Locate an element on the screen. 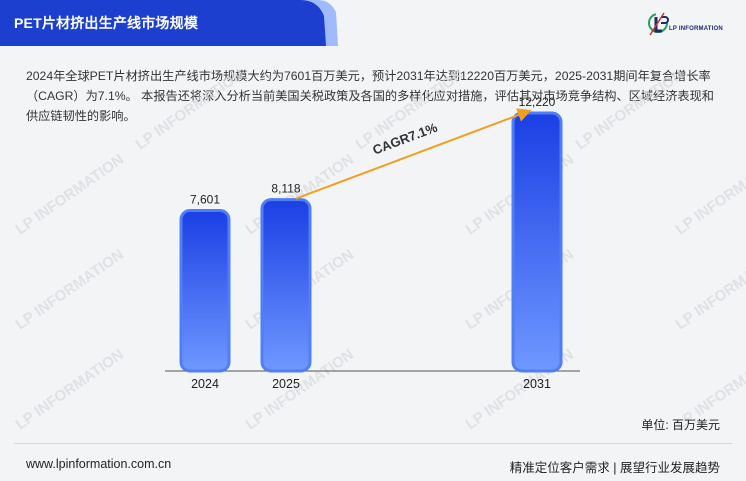 The image size is (746, 481). x-tick-label-2031: 2031 is located at coordinates (537, 384).